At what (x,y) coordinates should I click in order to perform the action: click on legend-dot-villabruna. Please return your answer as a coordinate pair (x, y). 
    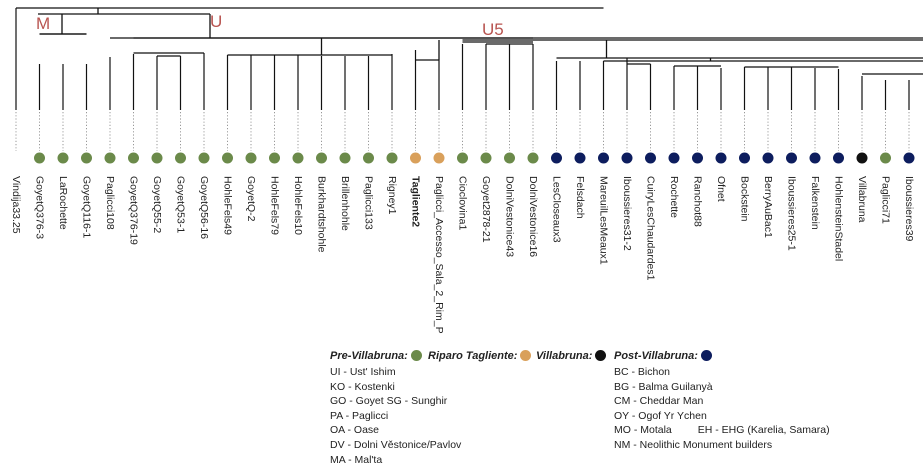
    Looking at the image, I should click on (601, 355).